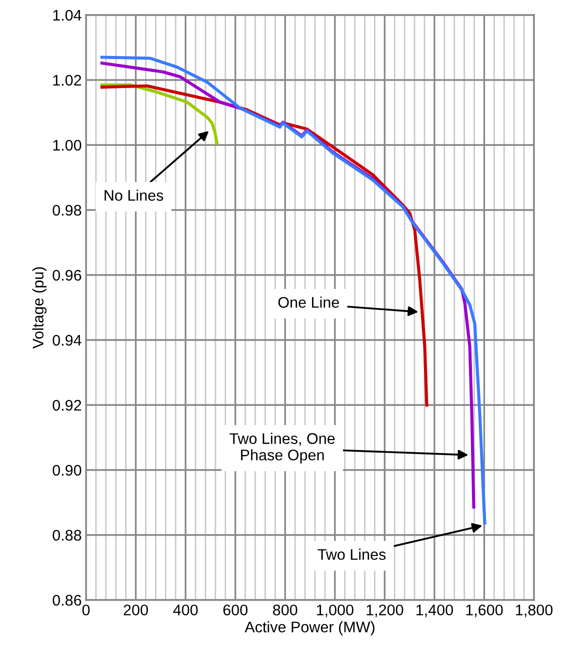  What do you see at coordinates (285, 610) in the screenshot?
I see `x-tick-label: 800` at bounding box center [285, 610].